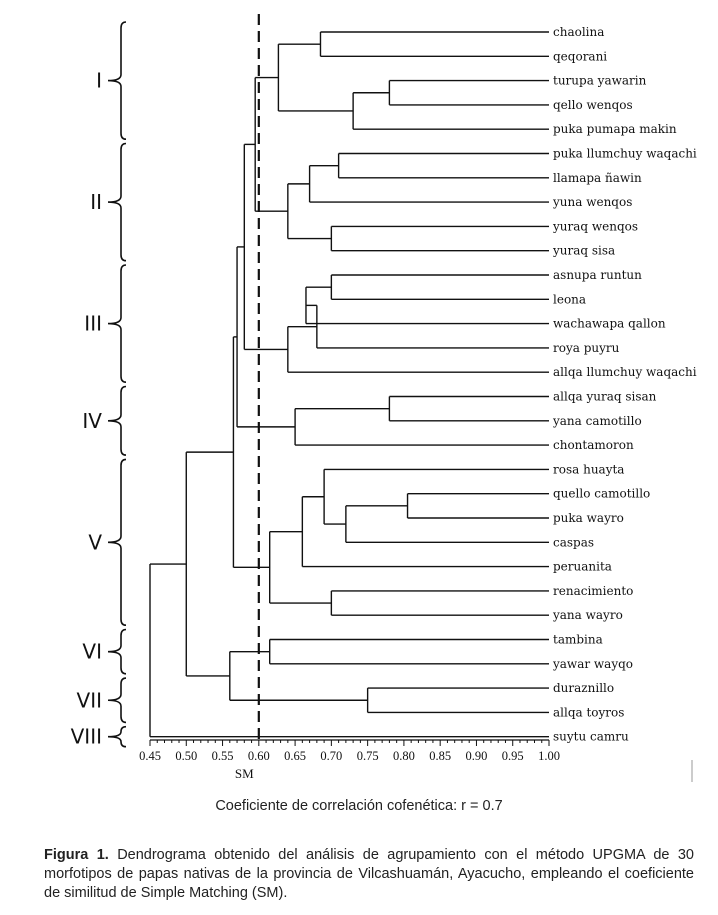 The height and width of the screenshot is (915, 718). I want to click on x-tick-label: 1.00, so click(549, 756).